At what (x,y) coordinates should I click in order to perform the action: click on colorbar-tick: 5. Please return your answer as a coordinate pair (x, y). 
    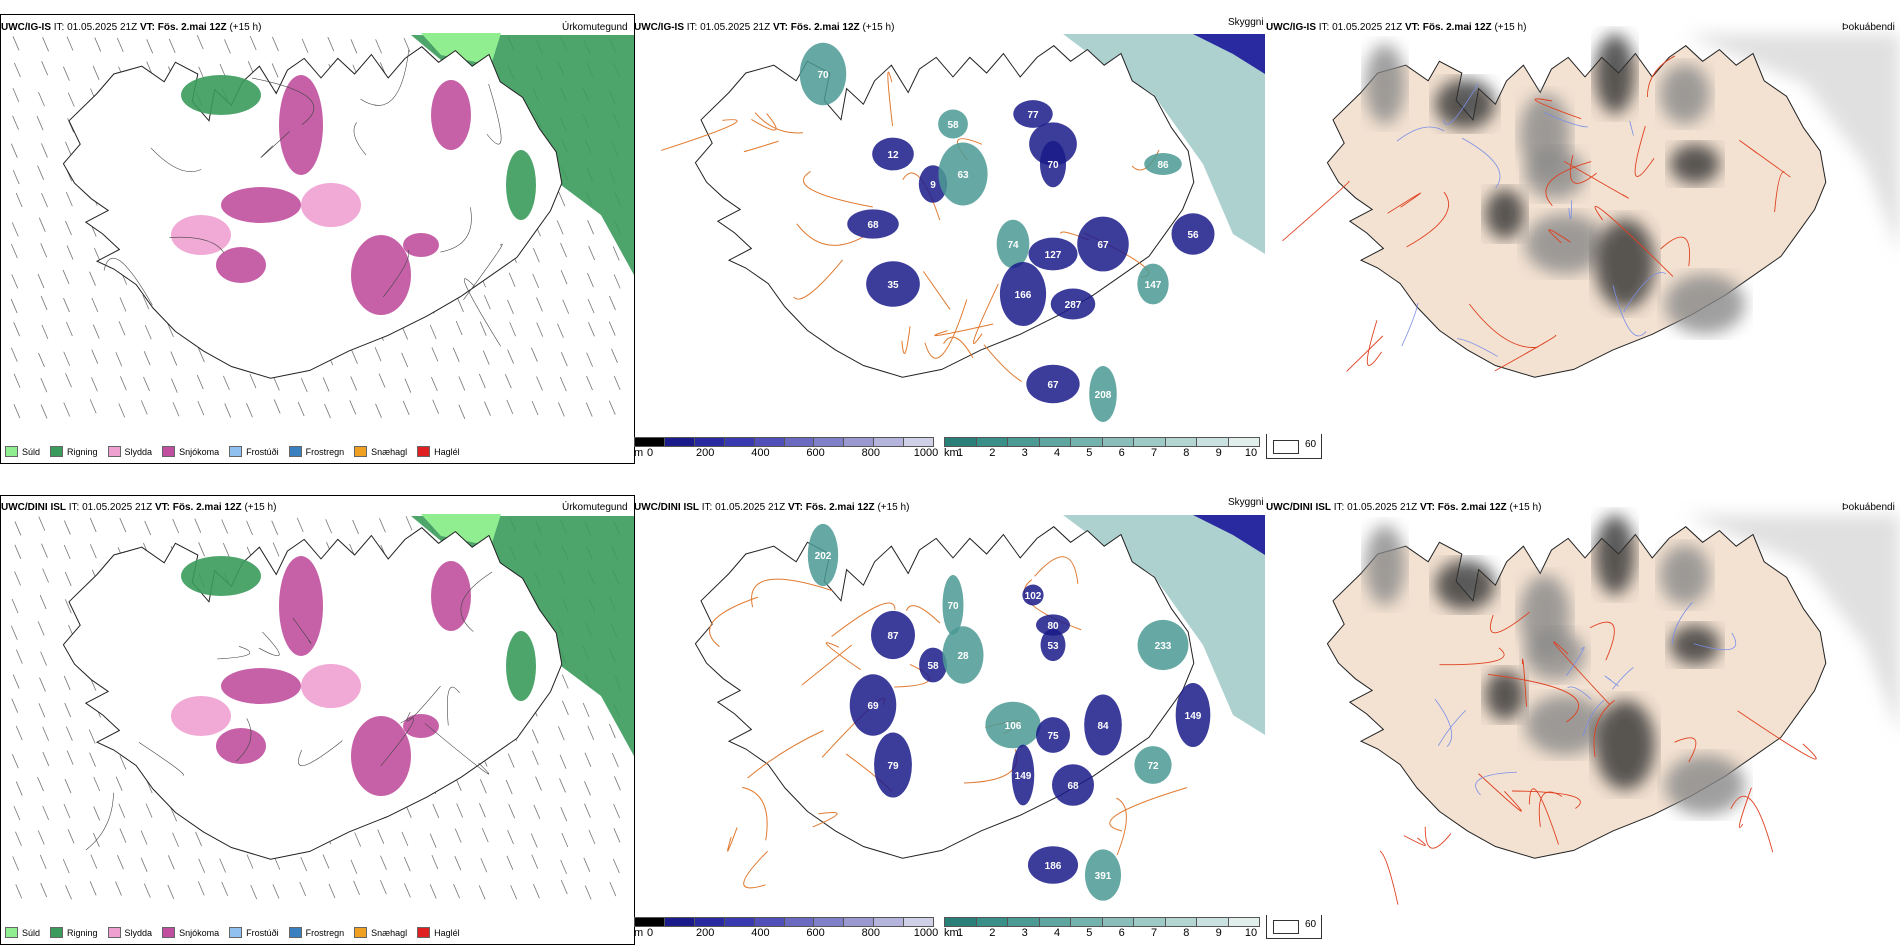
    Looking at the image, I should click on (1089, 453).